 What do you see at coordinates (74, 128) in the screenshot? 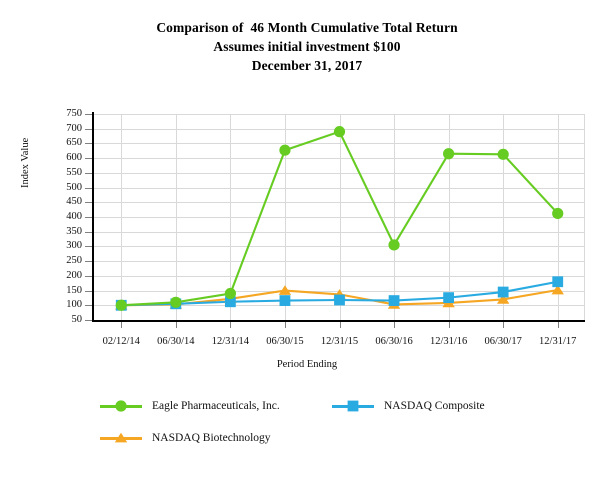
I see `y-axis-tick-label: 700` at bounding box center [74, 128].